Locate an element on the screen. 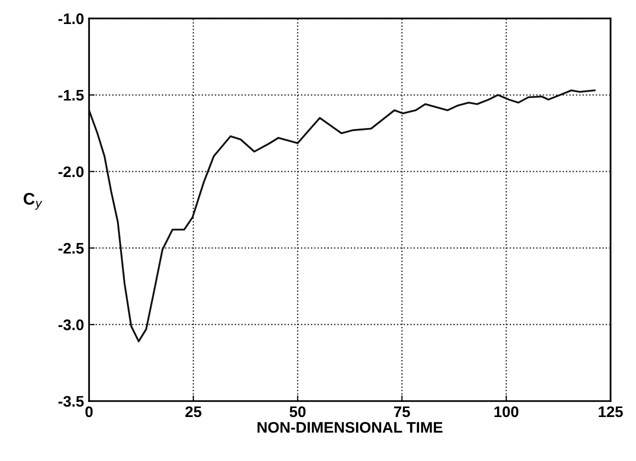 The width and height of the screenshot is (636, 461). y-tick-label: -2.5 is located at coordinates (71, 248).